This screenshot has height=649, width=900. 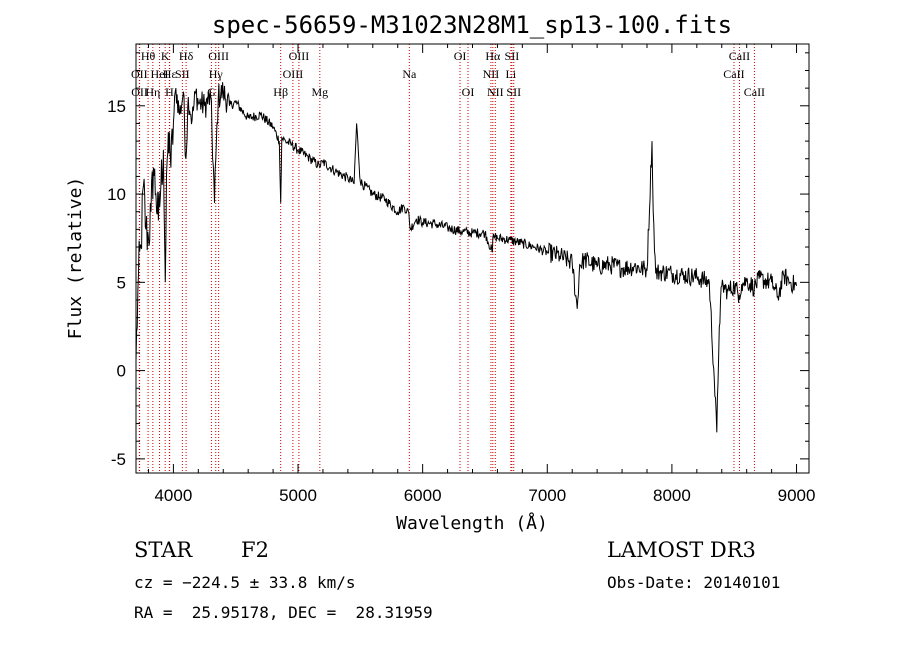 I want to click on line-label: K, so click(x=165, y=56).